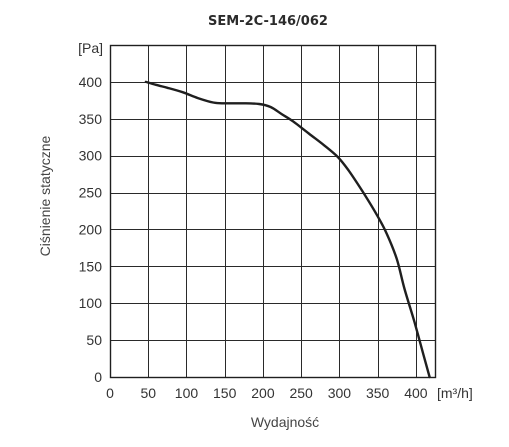 The width and height of the screenshot is (509, 447). Describe the element at coordinates (378, 393) in the screenshot. I see `x-tick-label: 350` at that location.